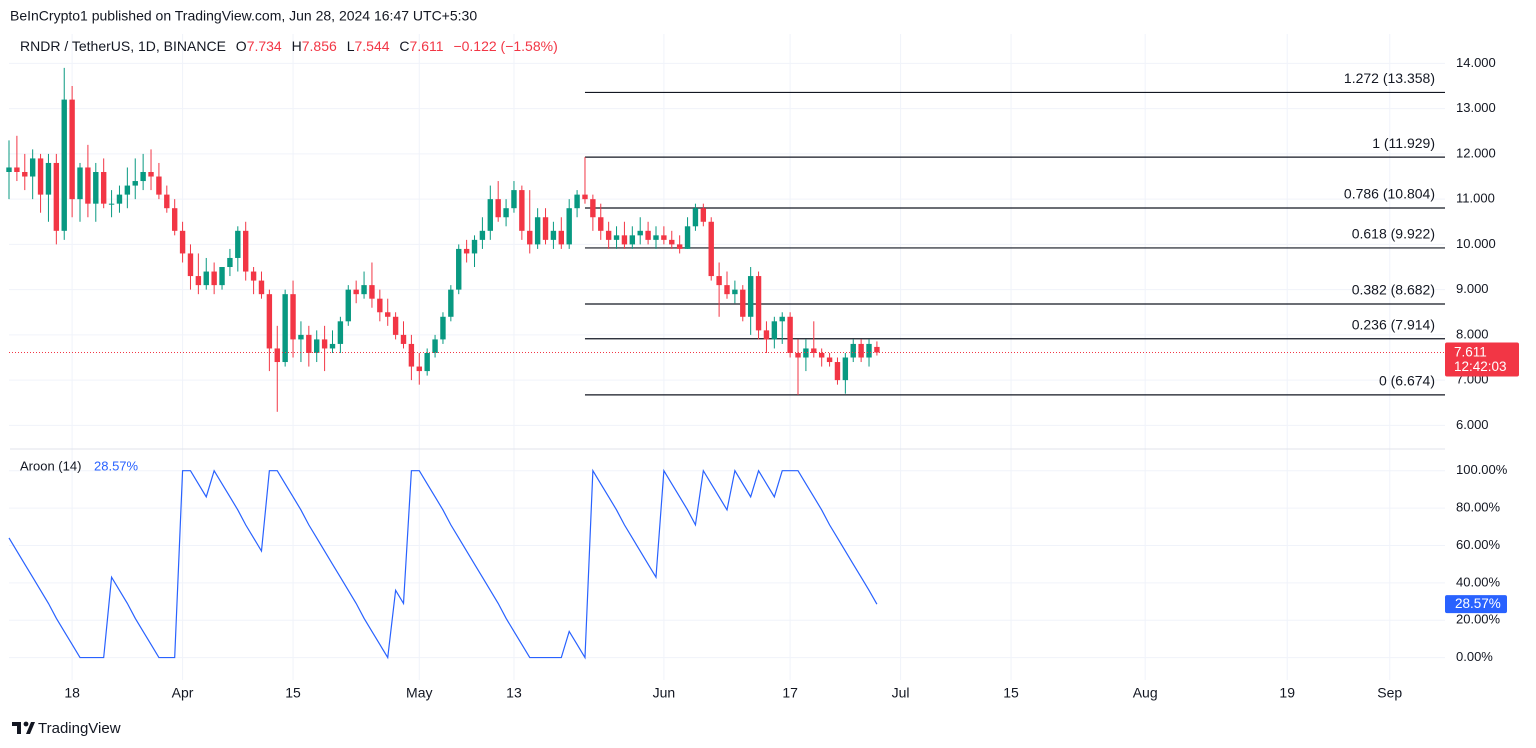 The image size is (1536, 748). What do you see at coordinates (19, 728) in the screenshot?
I see `logo-stem` at bounding box center [19, 728].